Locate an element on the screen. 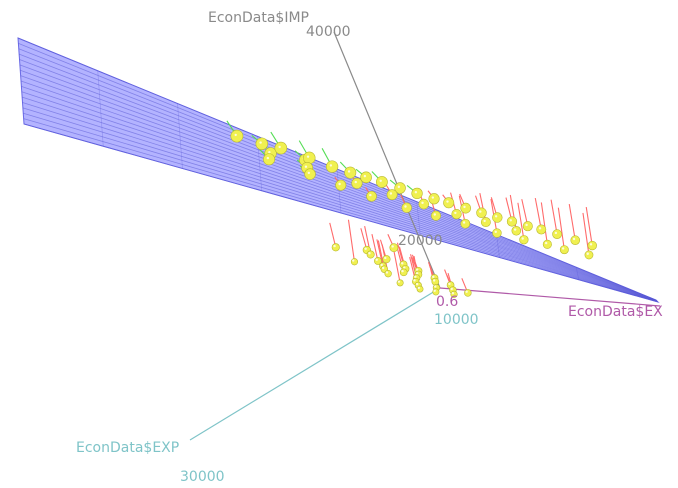 This screenshot has height=488, width=678. x-axis-label: EconData$EXP is located at coordinates (127, 448).